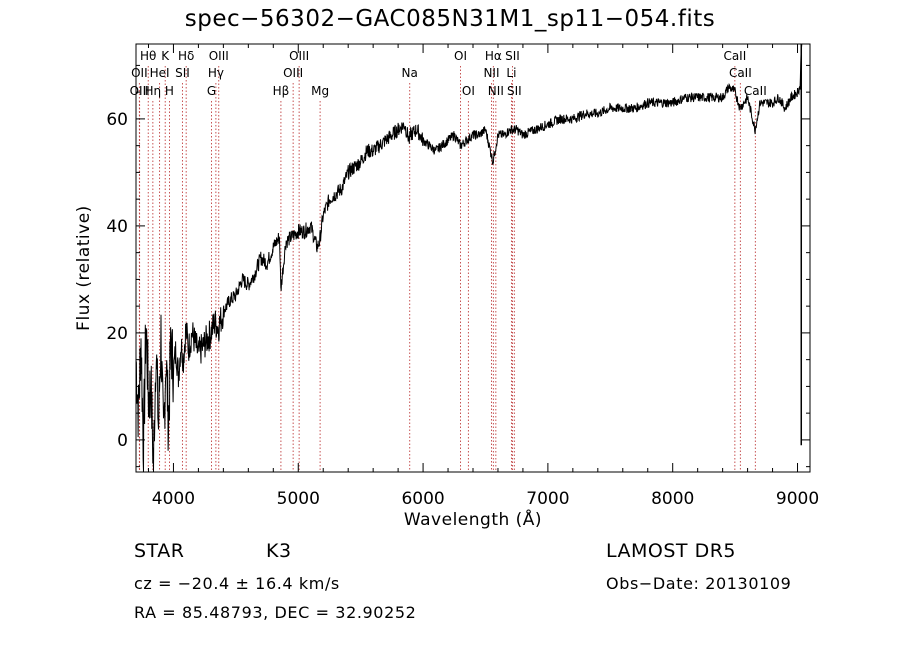 This screenshot has width=900, height=649. I want to click on x-axis-label: Wavelength (Å), so click(473, 520).